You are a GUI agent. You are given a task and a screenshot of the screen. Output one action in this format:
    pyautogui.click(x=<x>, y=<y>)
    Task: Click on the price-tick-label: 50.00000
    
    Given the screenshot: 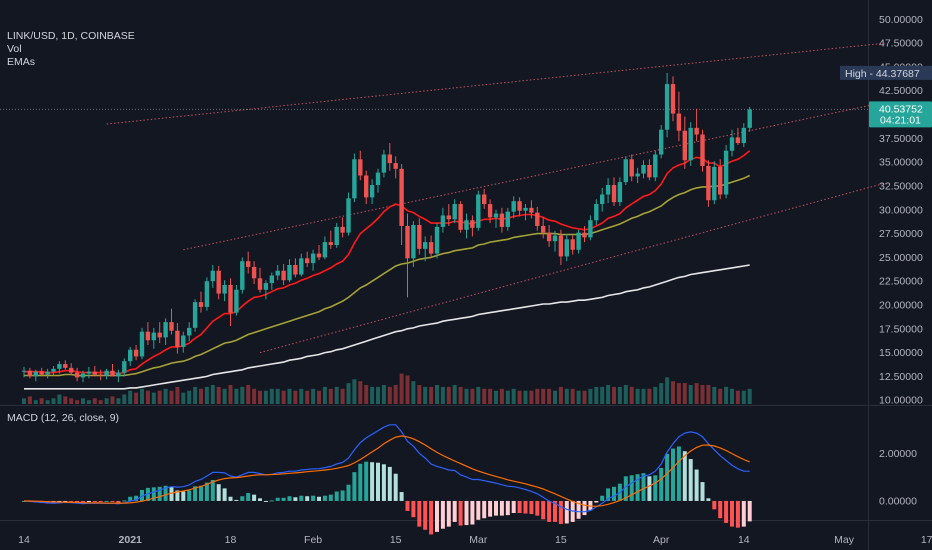 What is the action you would take?
    pyautogui.click(x=901, y=20)
    